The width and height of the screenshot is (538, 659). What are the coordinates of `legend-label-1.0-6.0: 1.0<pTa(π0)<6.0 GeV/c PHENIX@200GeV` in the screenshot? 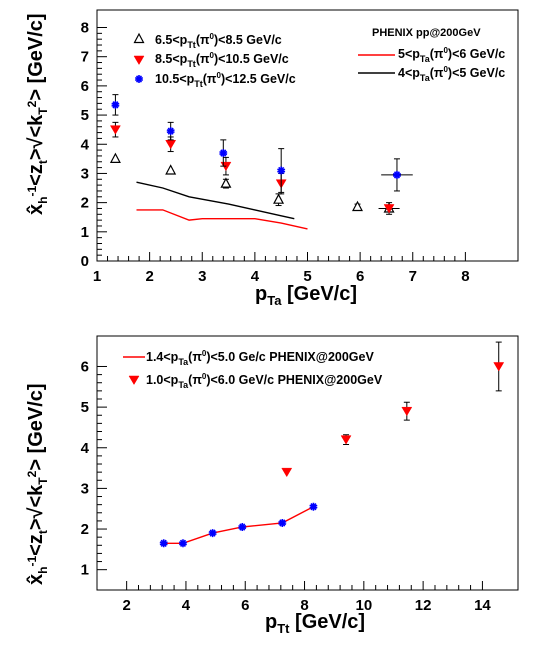 It's located at (264, 381).